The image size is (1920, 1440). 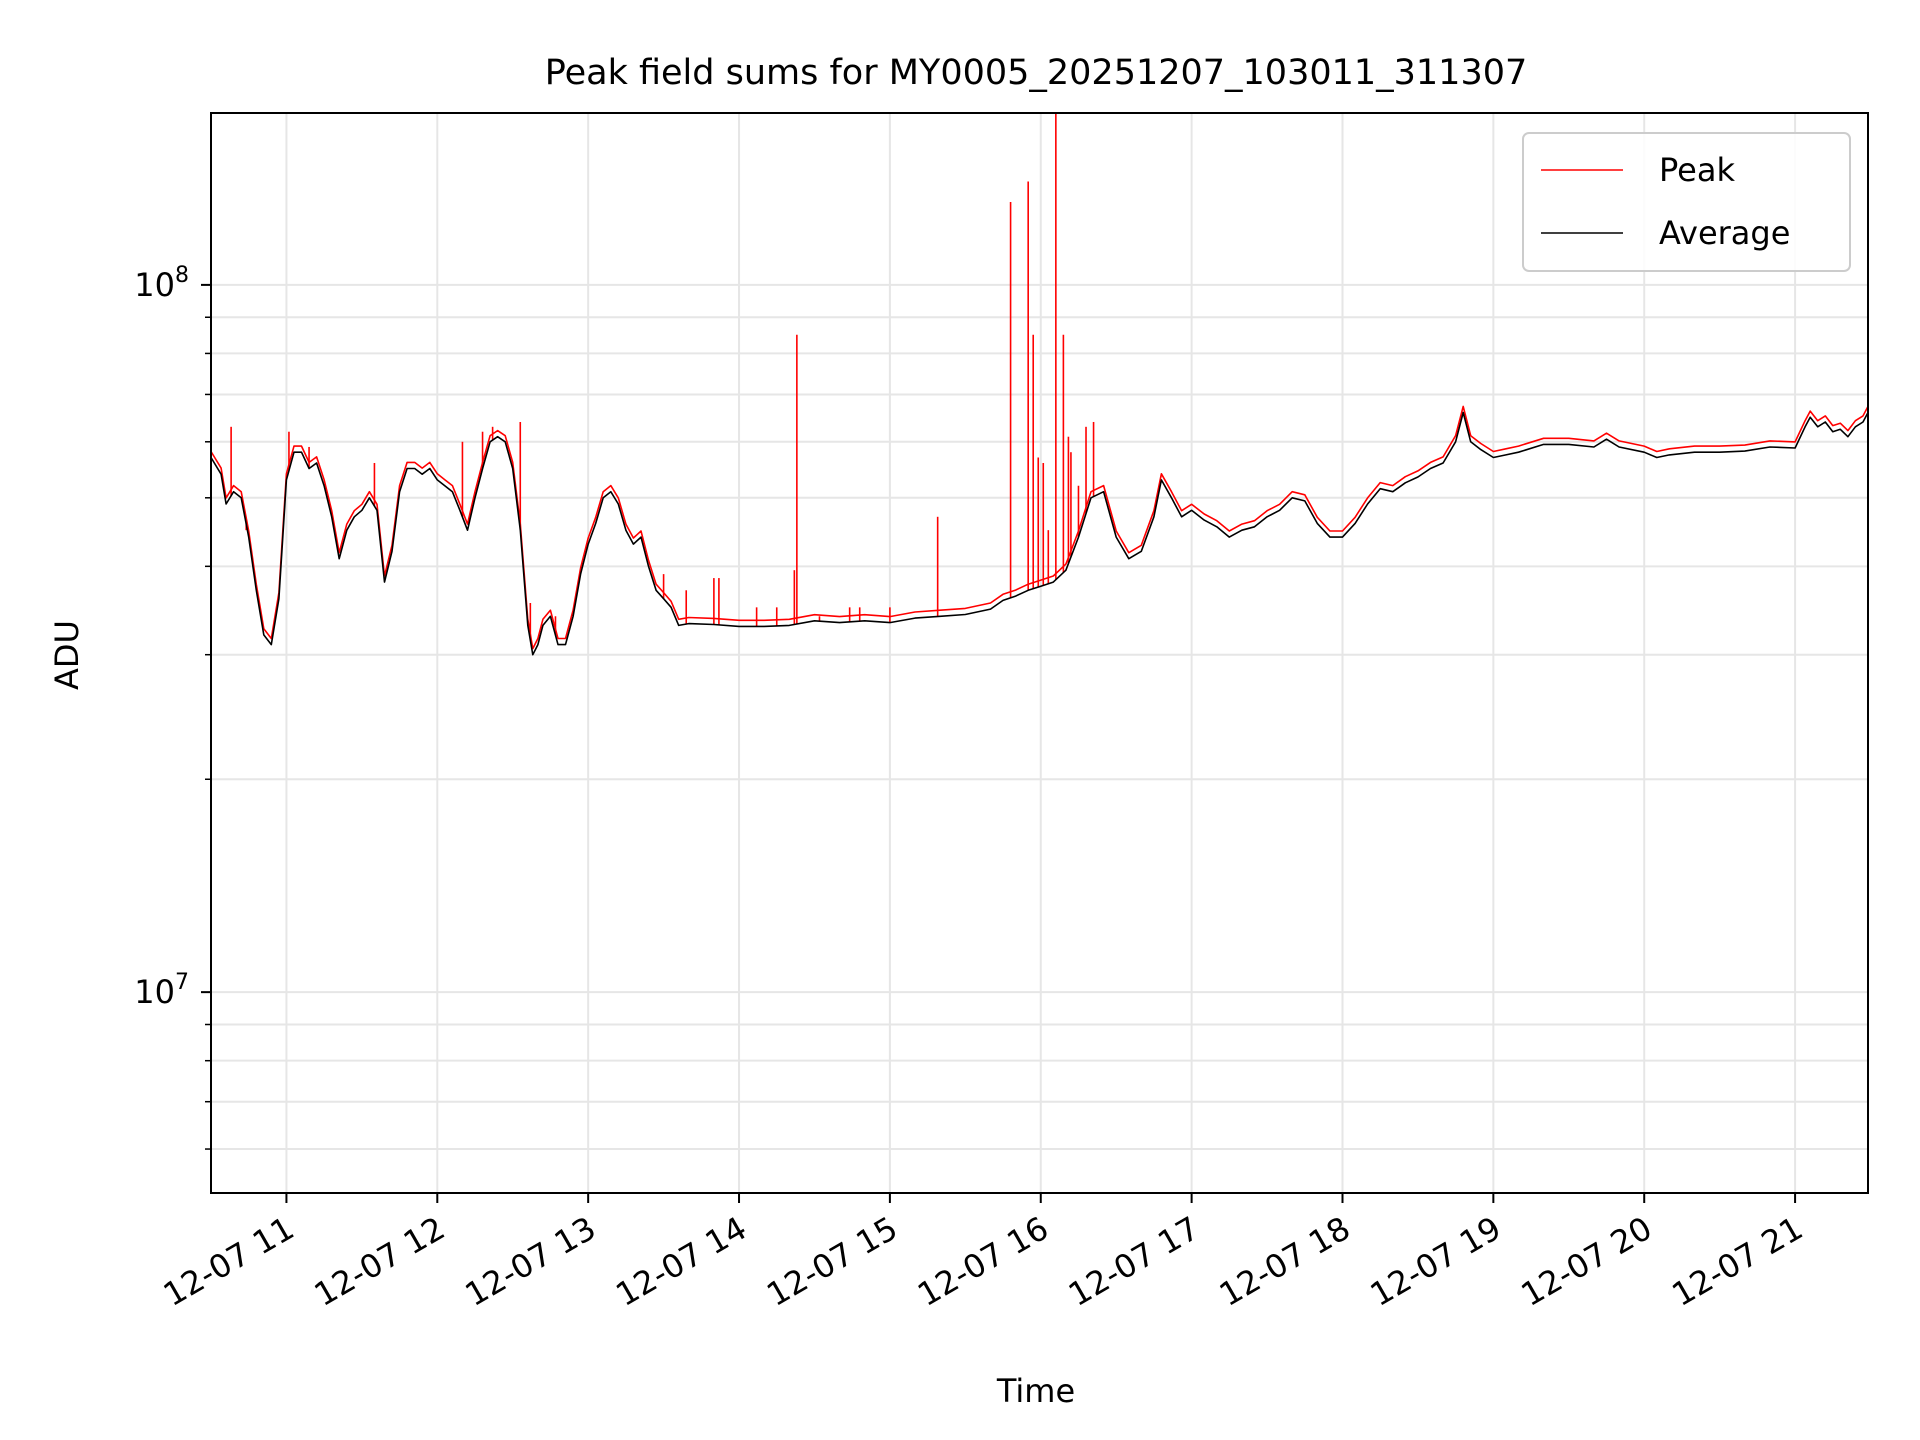 I want to click on legend-box, so click(x=1686, y=202).